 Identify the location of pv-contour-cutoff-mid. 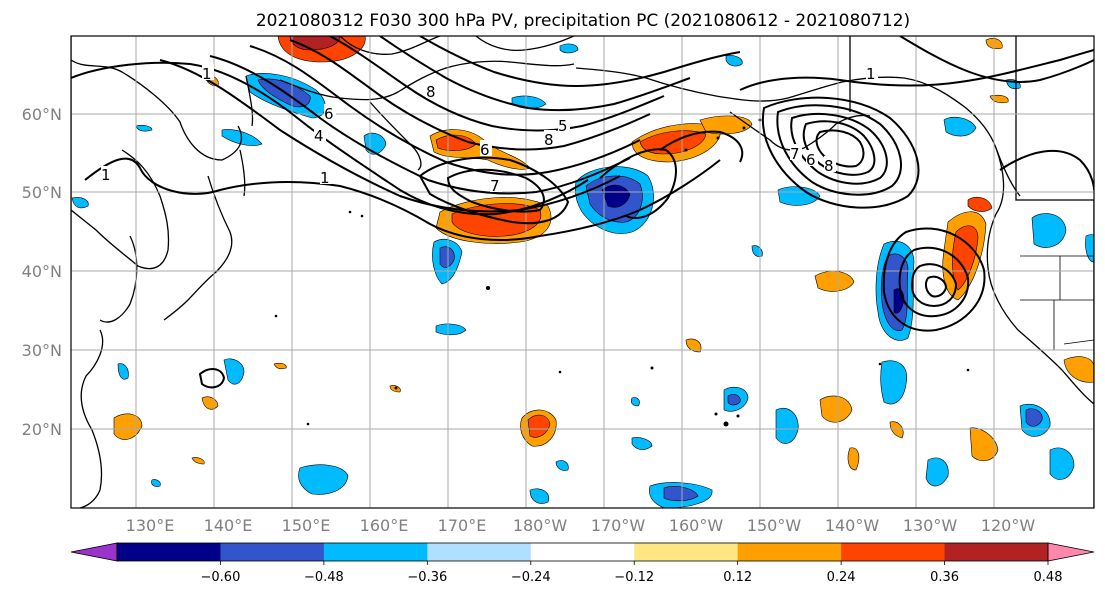
(934, 282).